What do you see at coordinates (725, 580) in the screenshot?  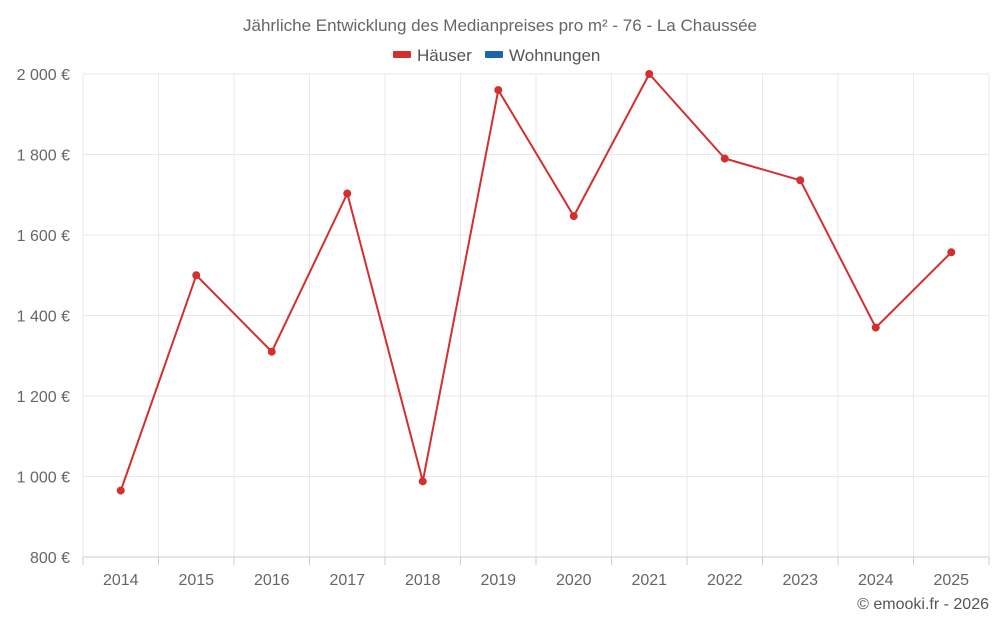 I see `x-tick-label: 2022` at bounding box center [725, 580].